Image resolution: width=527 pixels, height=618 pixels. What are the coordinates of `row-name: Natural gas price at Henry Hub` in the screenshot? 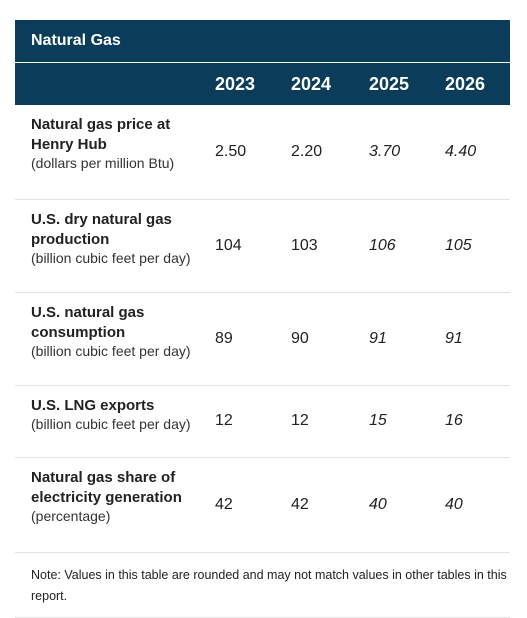 It's located at (101, 134).